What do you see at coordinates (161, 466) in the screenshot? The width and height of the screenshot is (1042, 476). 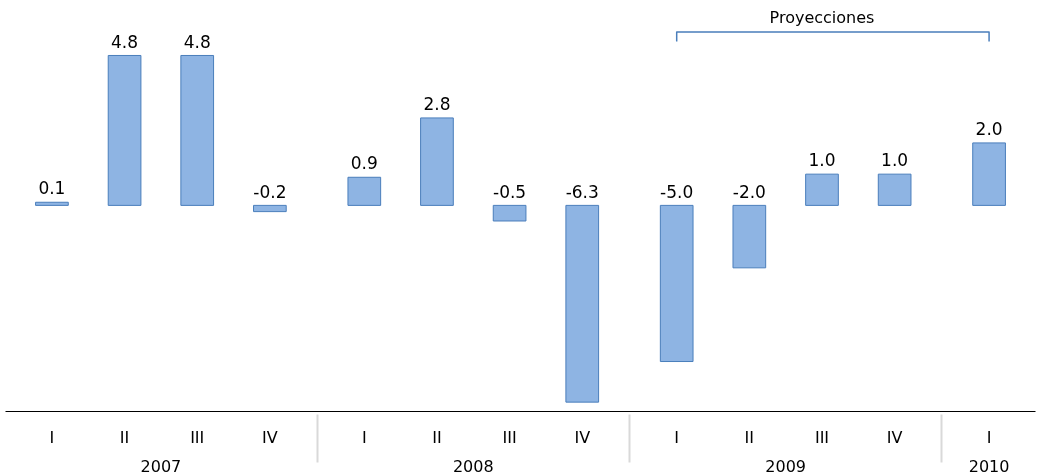 I see `text: 2007` at bounding box center [161, 466].